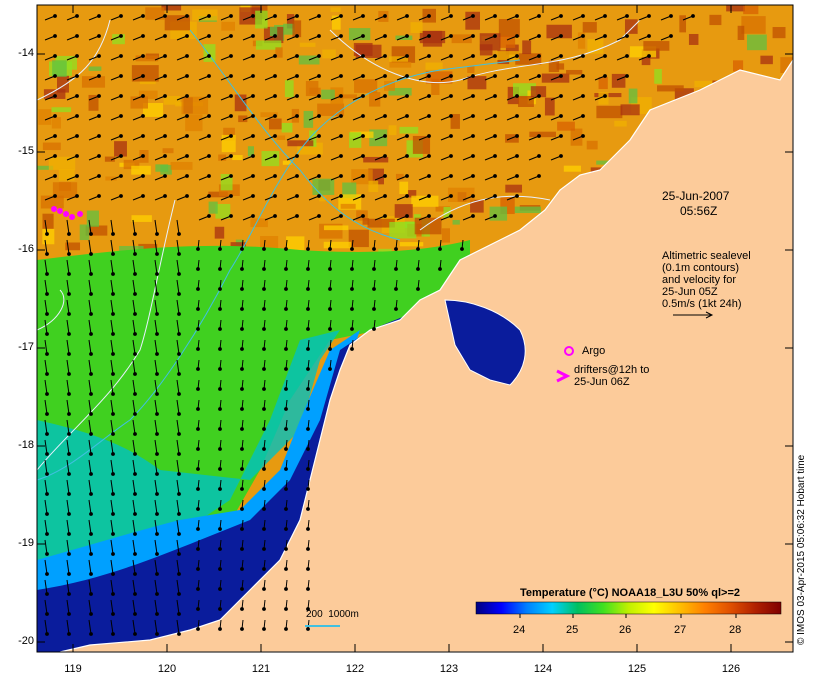 This screenshot has height=680, width=820. I want to click on lon-label: 122, so click(355, 669).